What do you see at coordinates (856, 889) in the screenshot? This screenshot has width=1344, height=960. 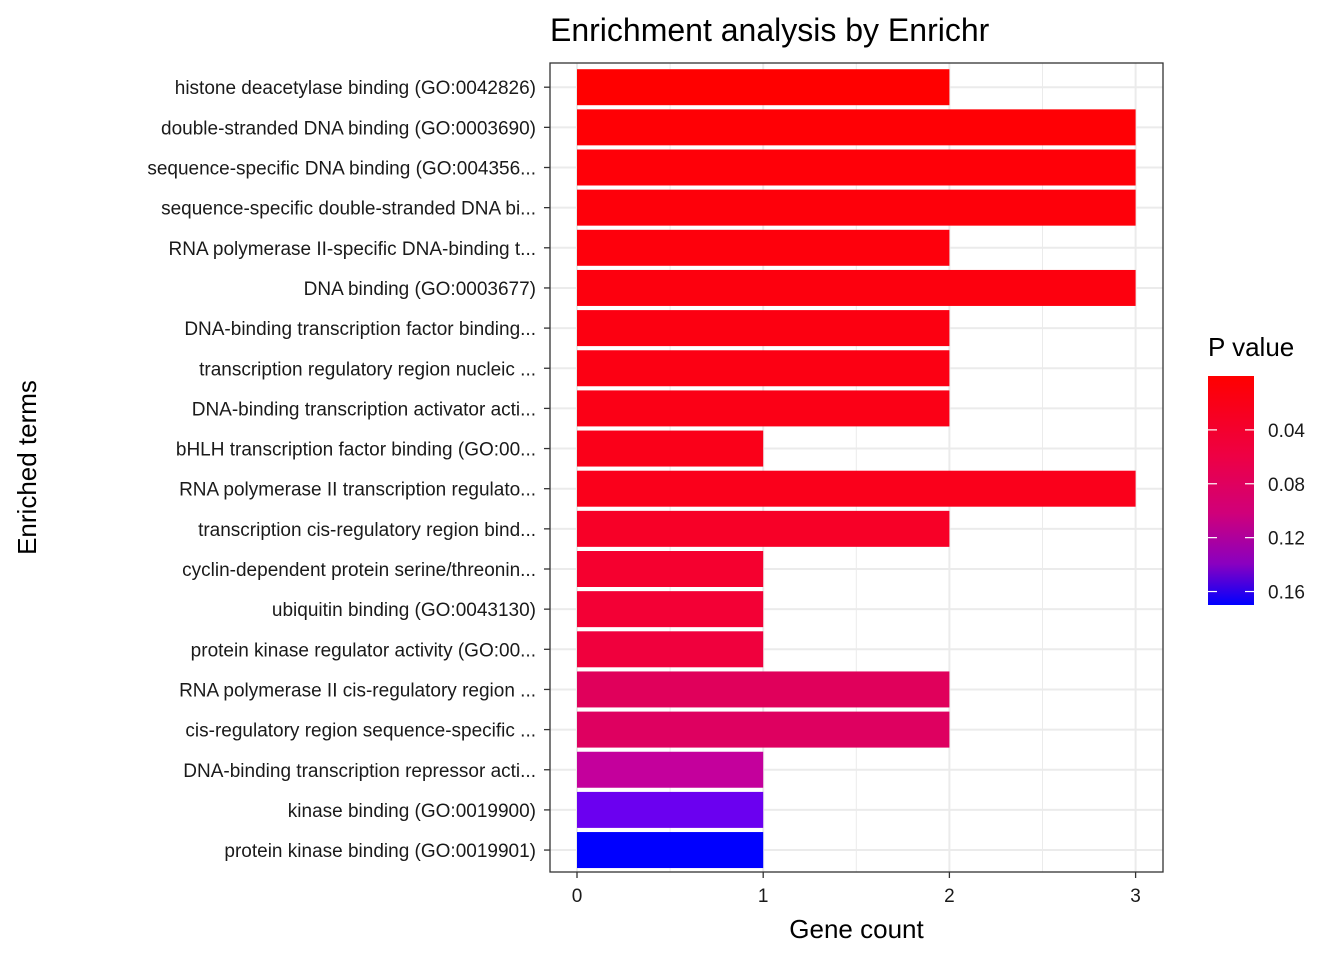 I see `x-axis: 0 1 2 3` at bounding box center [856, 889].